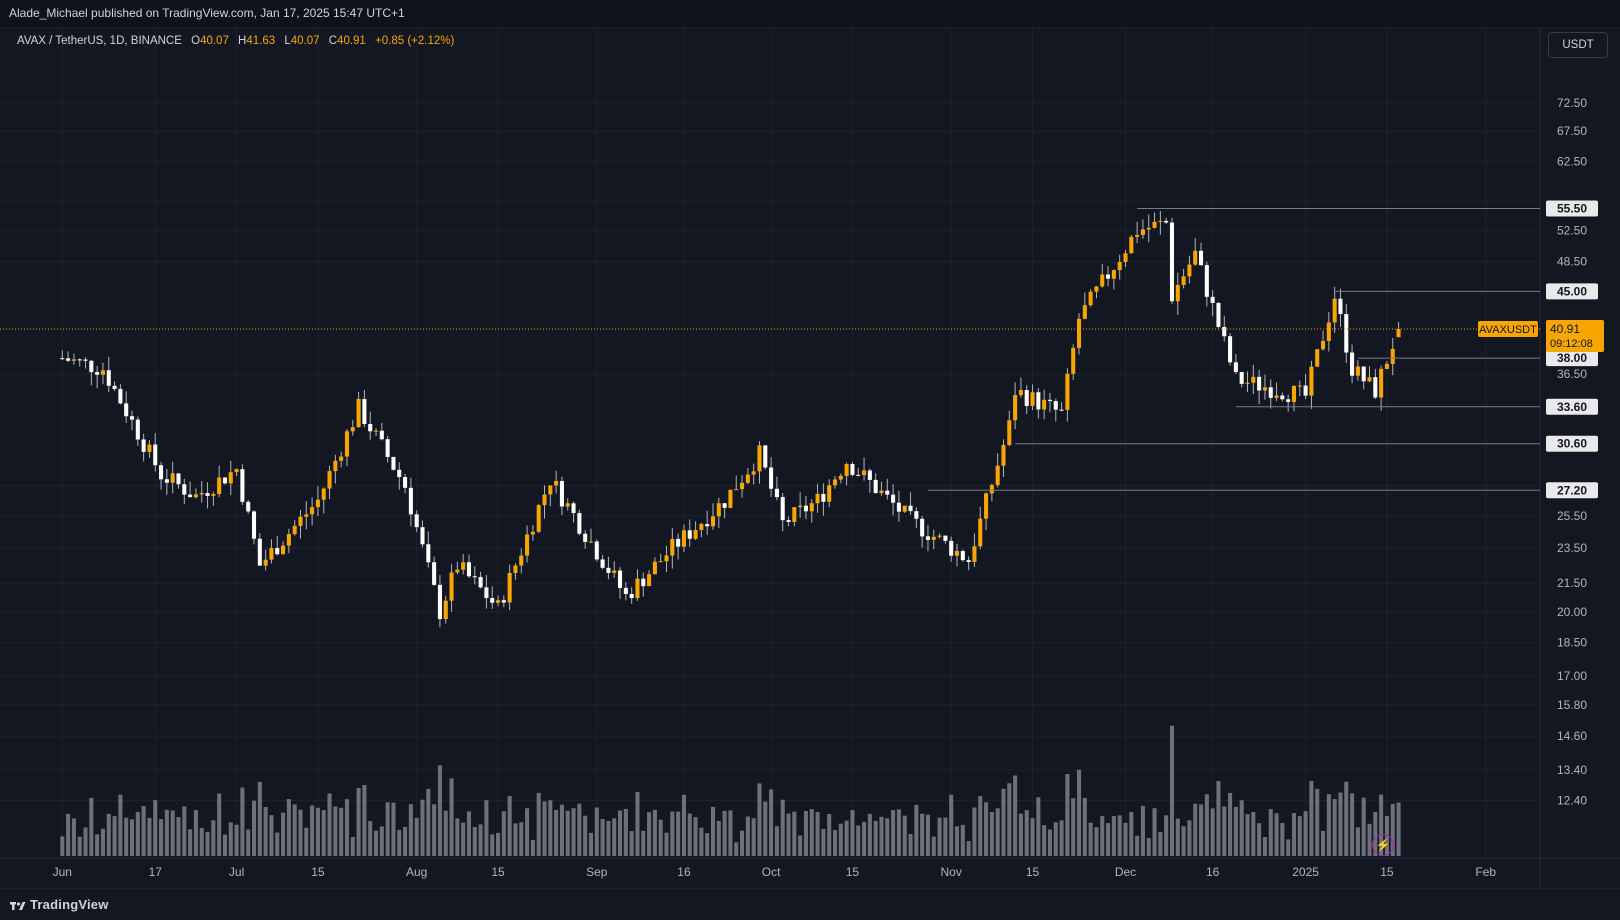  What do you see at coordinates (1572, 516) in the screenshot?
I see `y-tick-label: 25.50` at bounding box center [1572, 516].